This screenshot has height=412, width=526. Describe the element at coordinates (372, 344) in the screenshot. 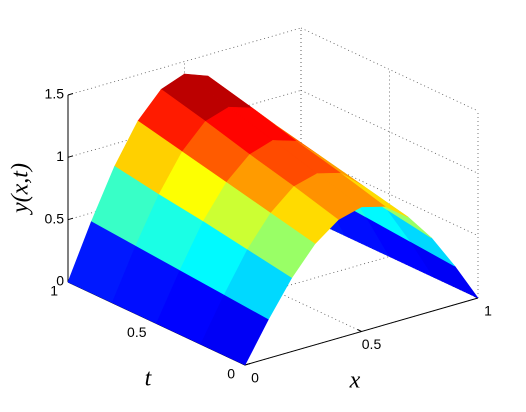

I see `x-tick-label: 0.5` at that location.